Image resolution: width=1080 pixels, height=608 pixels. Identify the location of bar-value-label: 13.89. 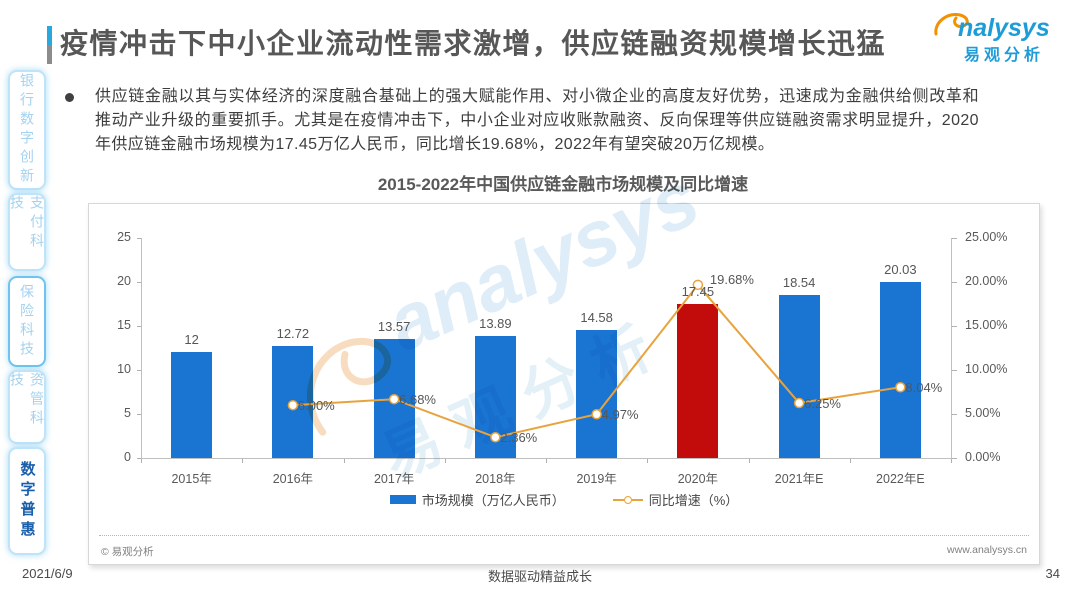
(495, 323).